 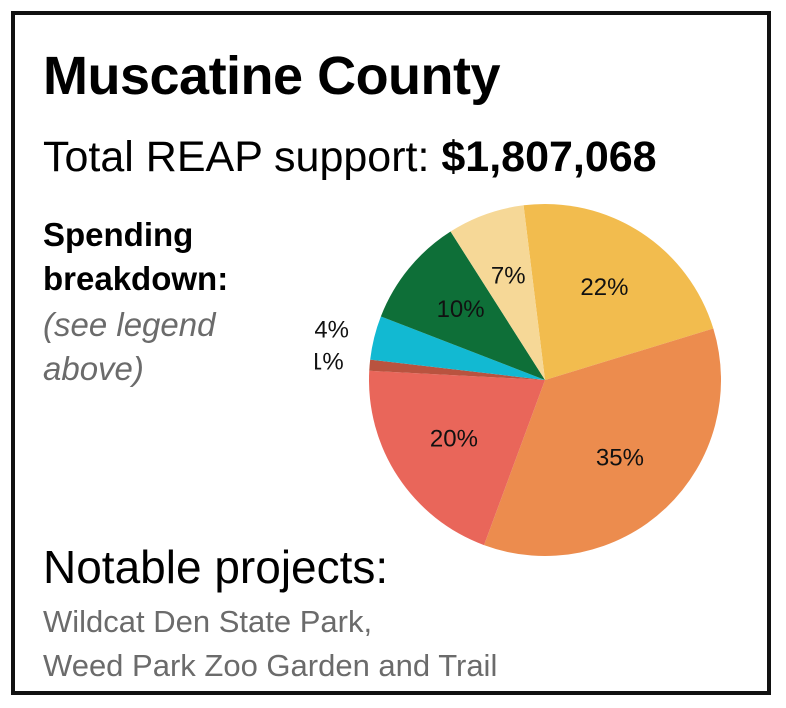 What do you see at coordinates (129, 347) in the screenshot?
I see `spending-note: (see legend above)` at bounding box center [129, 347].